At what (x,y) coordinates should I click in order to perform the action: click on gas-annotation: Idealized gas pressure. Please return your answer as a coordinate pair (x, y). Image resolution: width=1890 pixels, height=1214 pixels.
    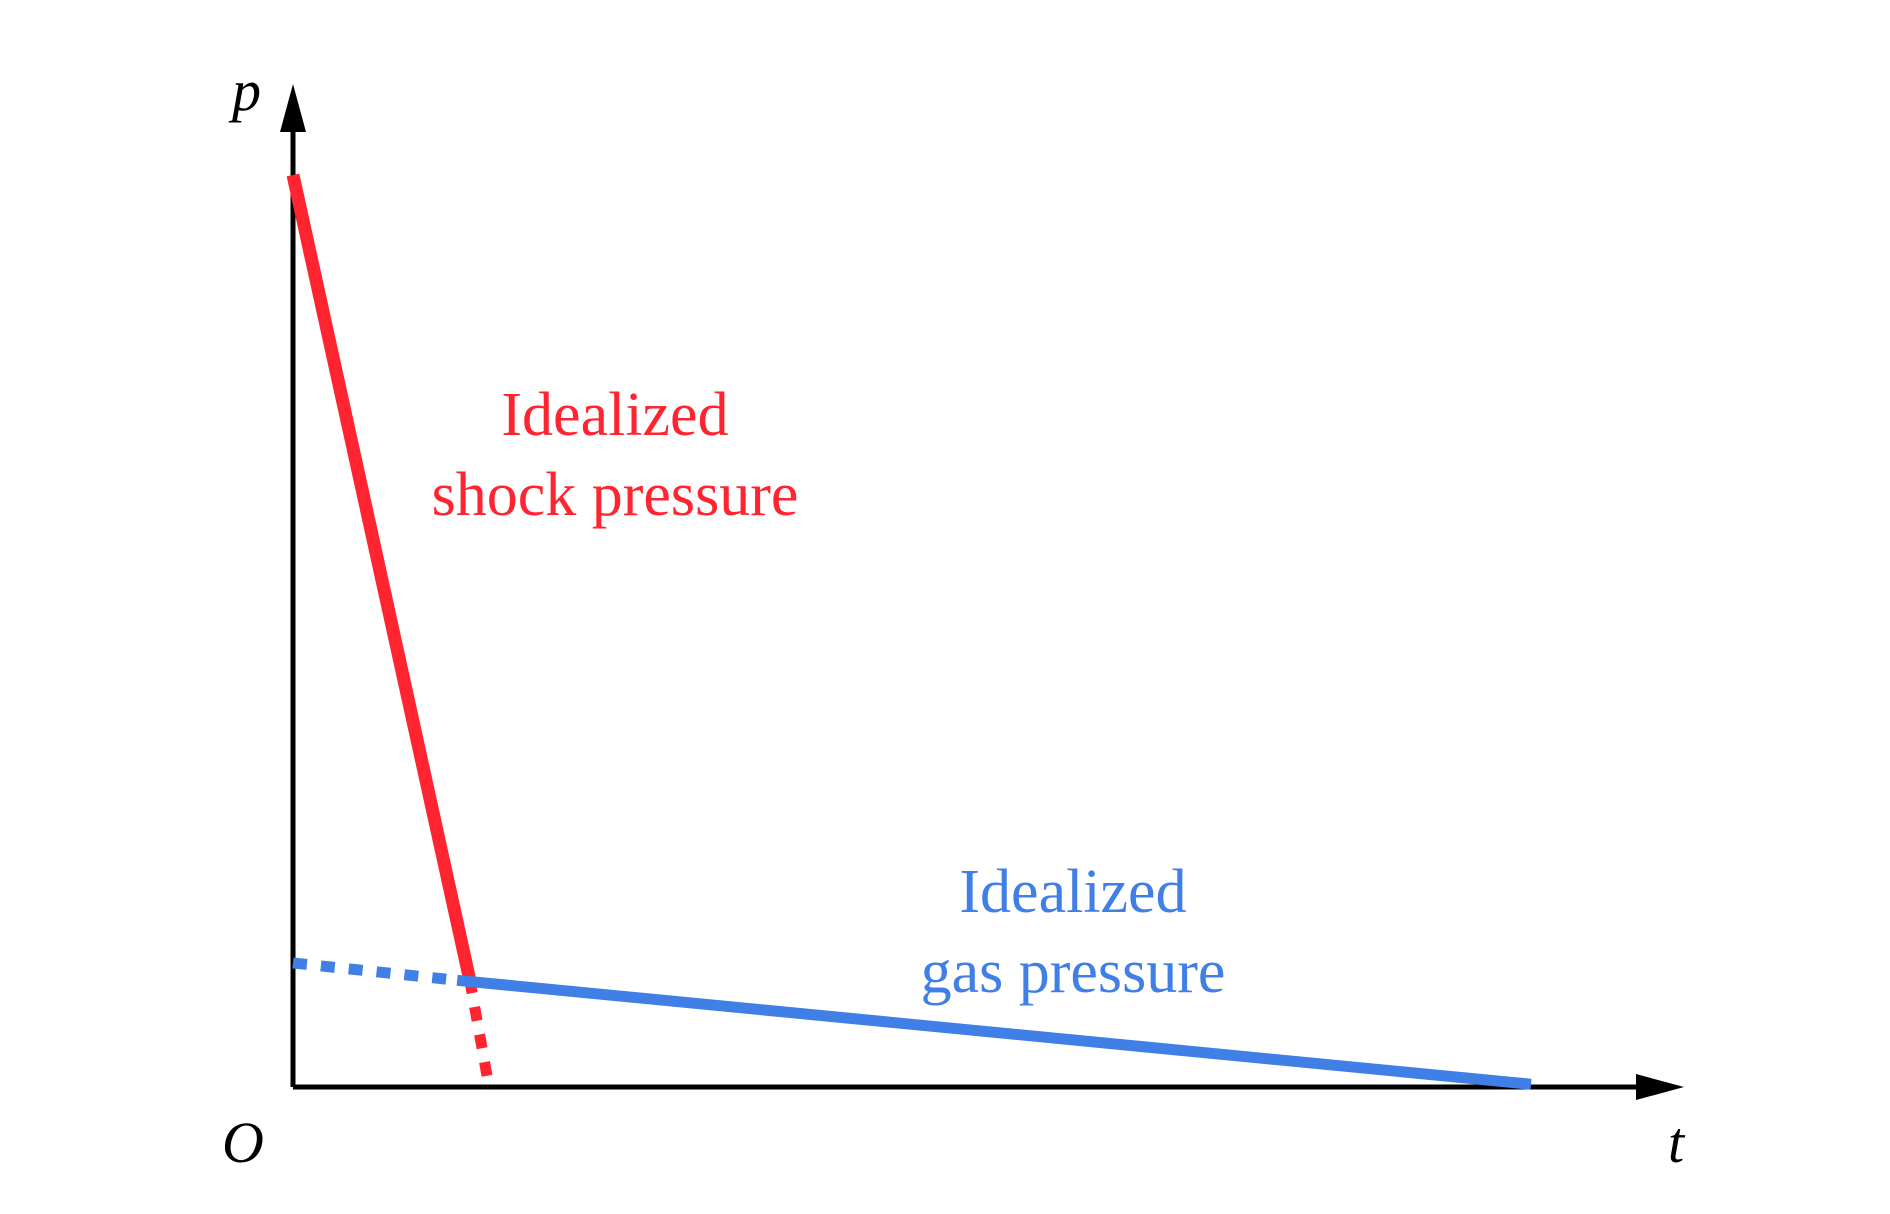
    Looking at the image, I should click on (1073, 932).